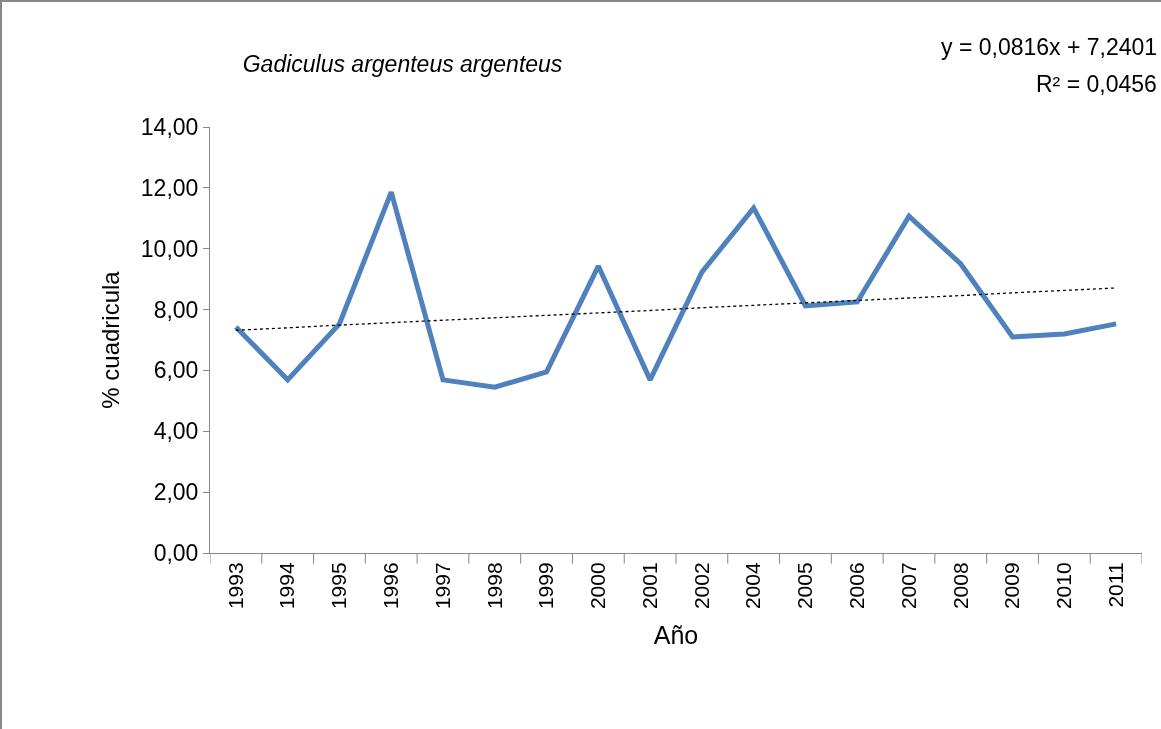 The width and height of the screenshot is (1161, 729). I want to click on x-tick-label: 1993, so click(235, 586).